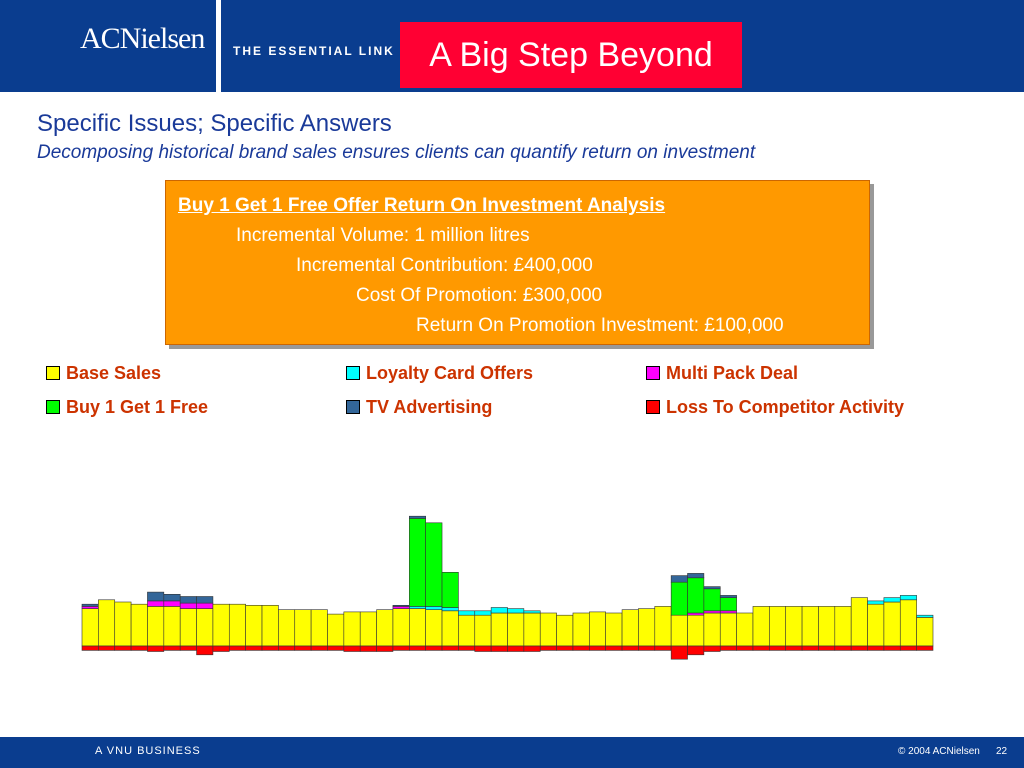 The image size is (1024, 768). What do you see at coordinates (429, 406) in the screenshot?
I see `legend-label: TV Advertising` at bounding box center [429, 406].